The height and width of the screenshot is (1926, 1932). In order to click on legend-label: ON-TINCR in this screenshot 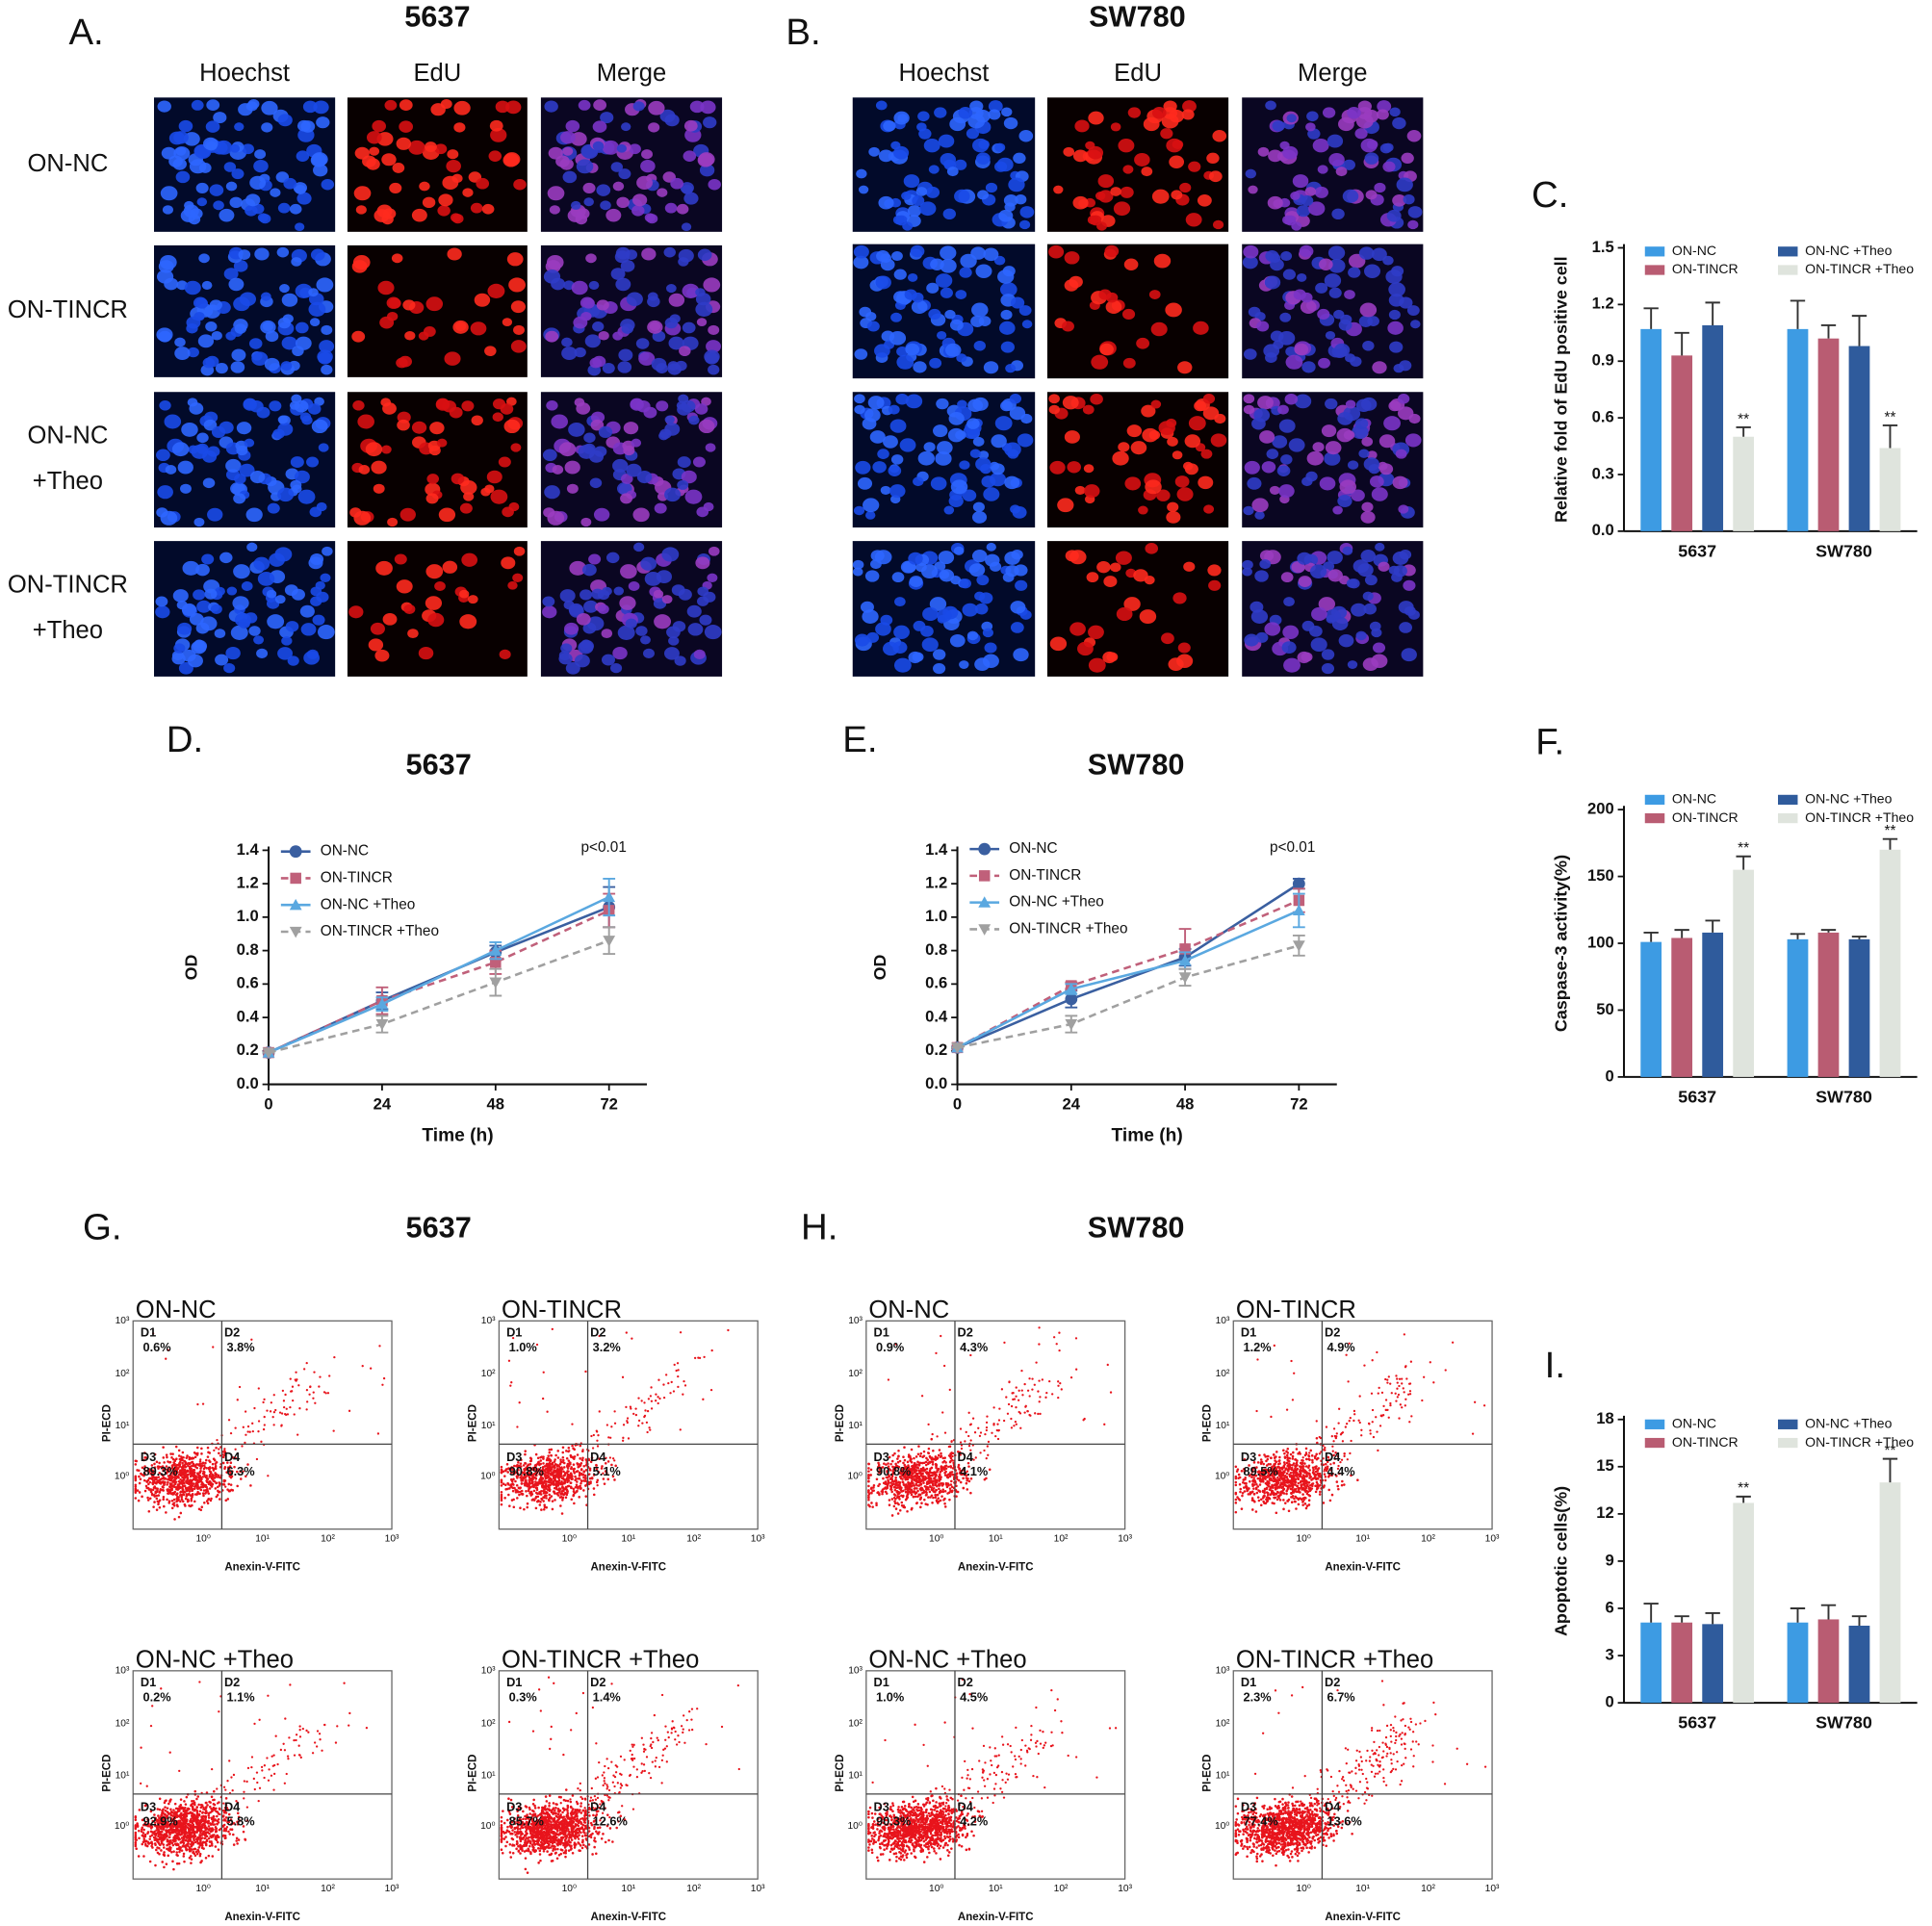, I will do `click(1705, 1442)`.